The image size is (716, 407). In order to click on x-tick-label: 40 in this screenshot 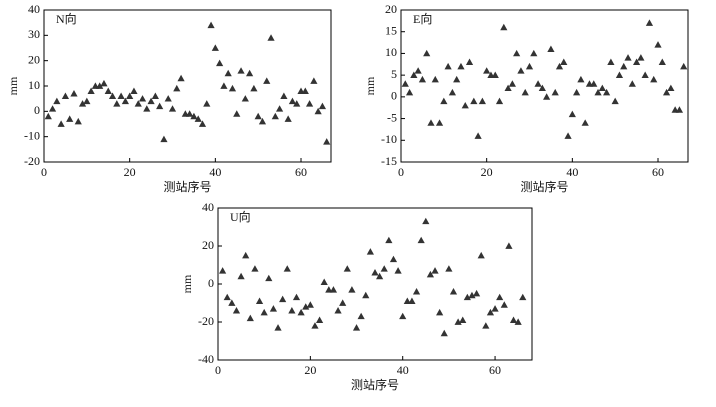, I will do `click(215, 172)`.